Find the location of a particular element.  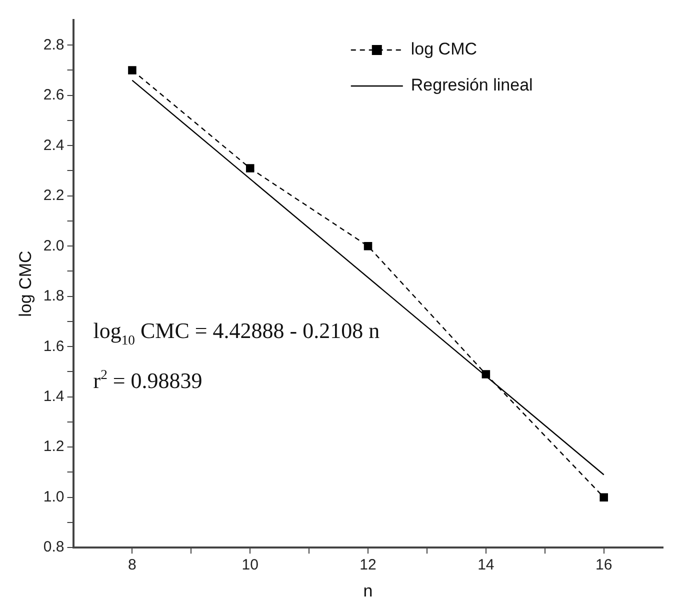

x-tick-label: 8 is located at coordinates (132, 565).